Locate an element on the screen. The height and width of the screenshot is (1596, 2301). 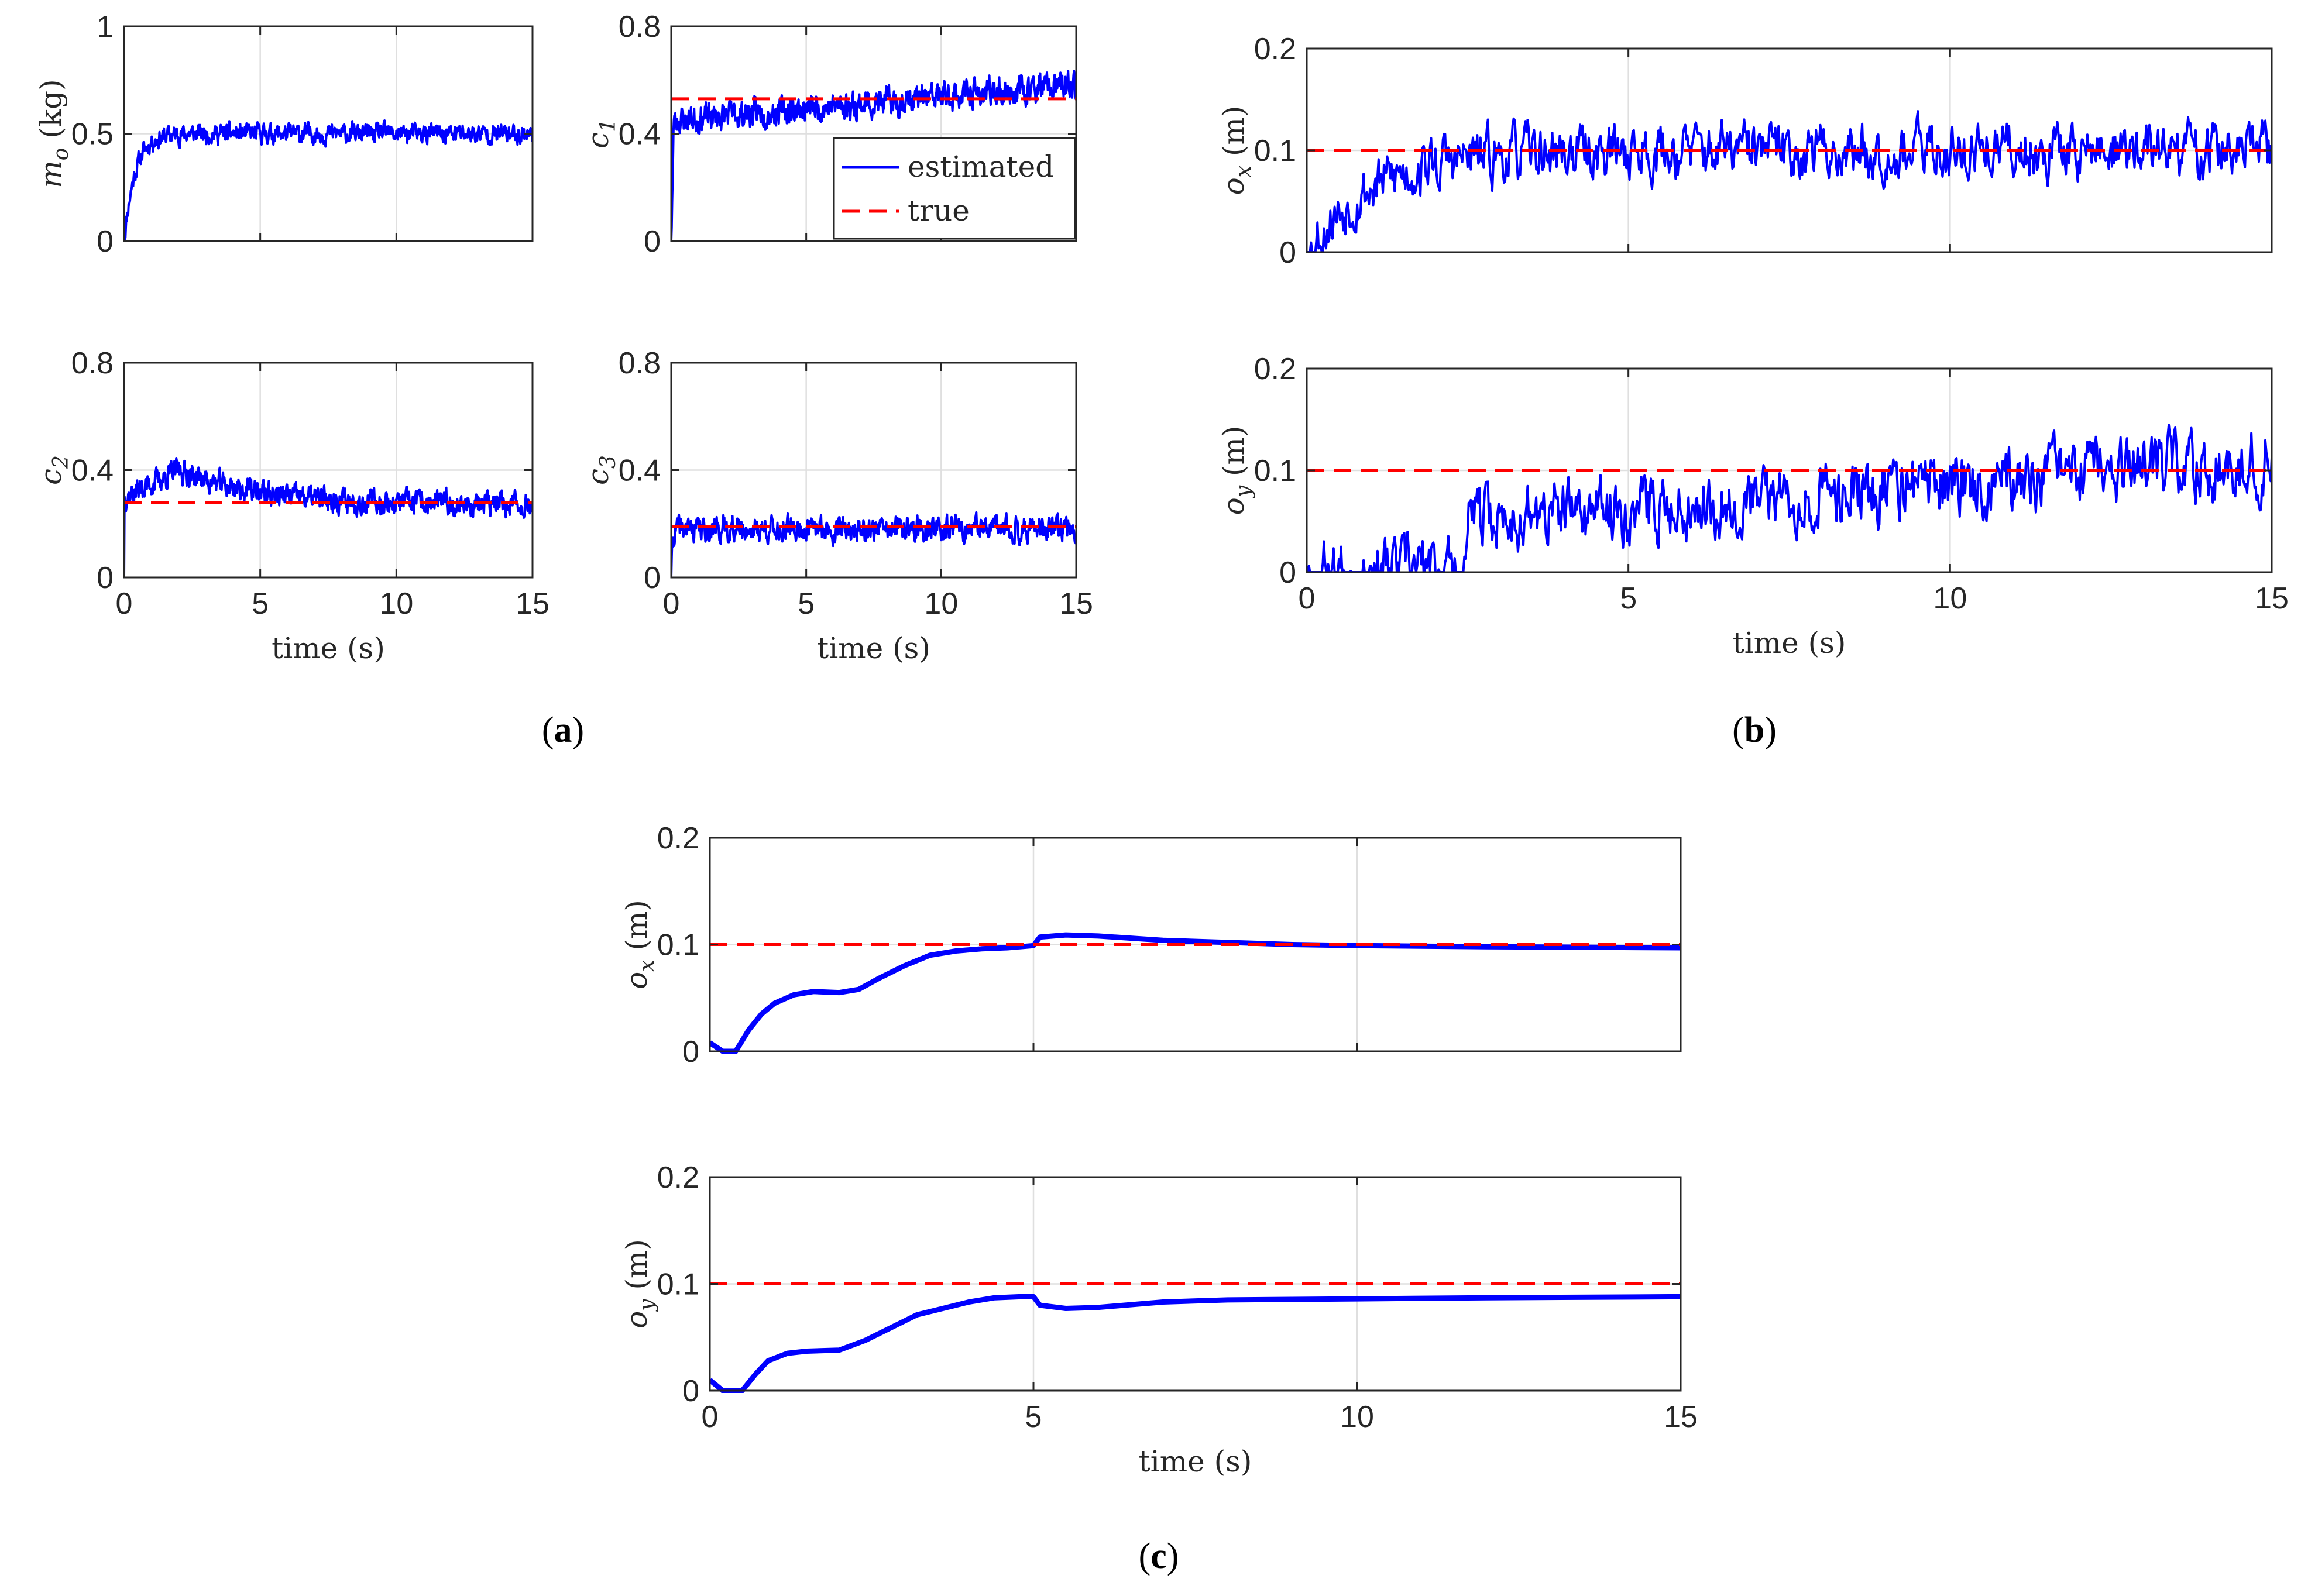
legend: estimated true is located at coordinates (954, 189).